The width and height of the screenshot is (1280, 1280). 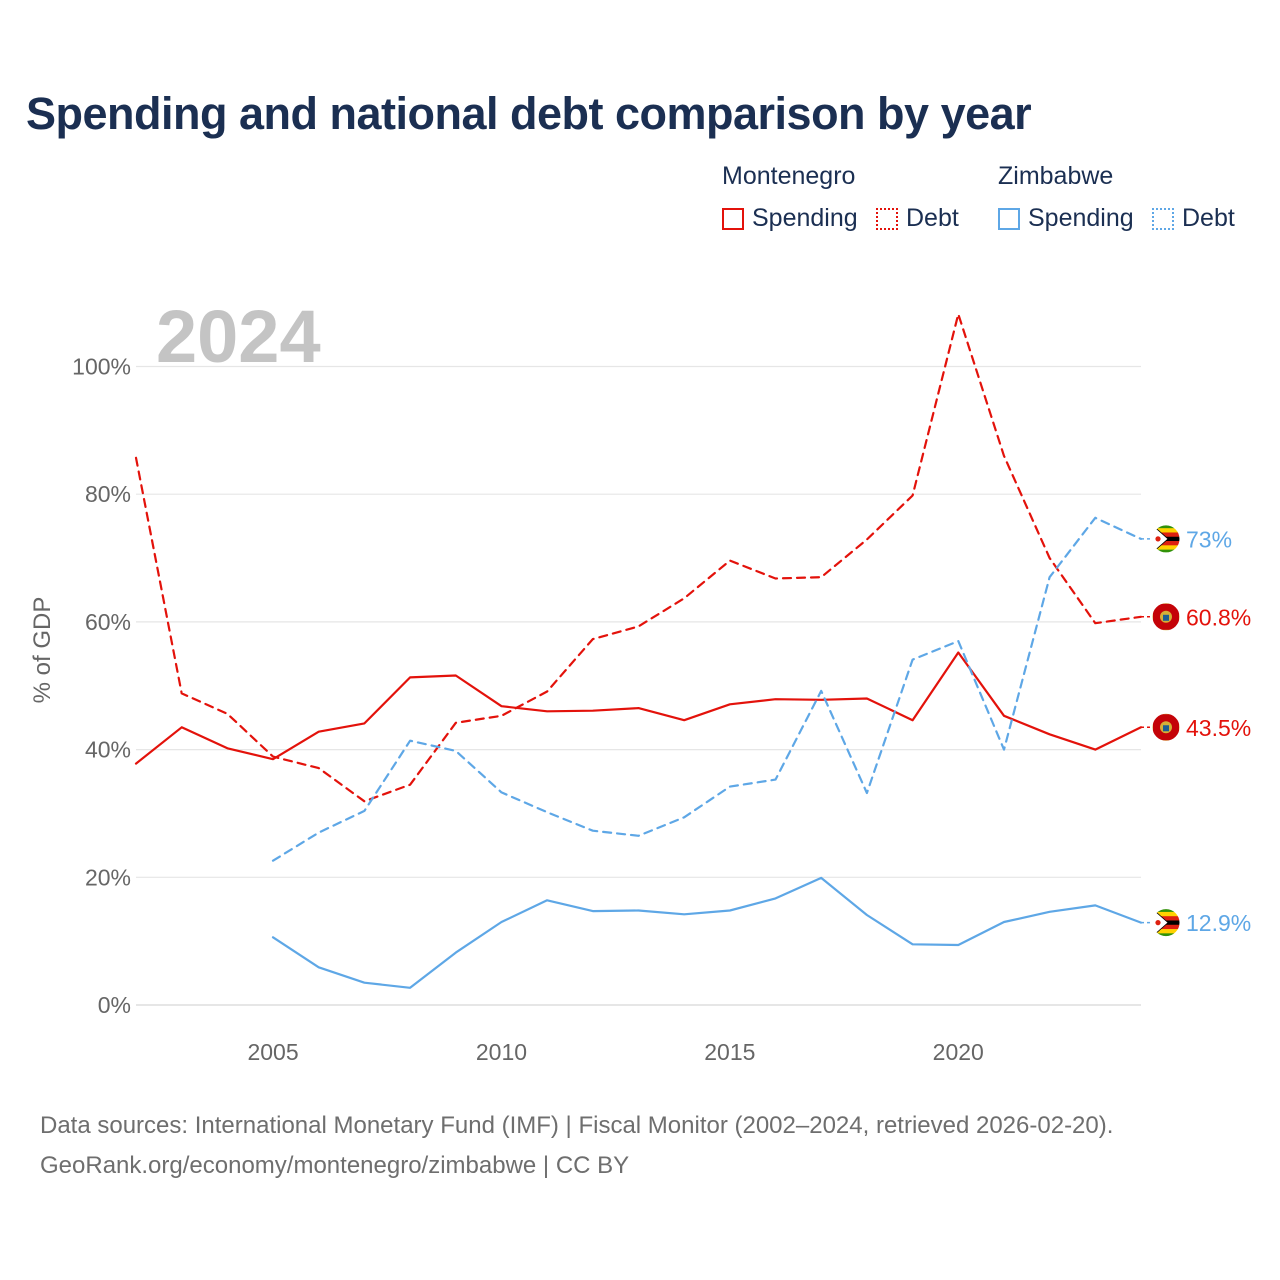 What do you see at coordinates (238, 336) in the screenshot?
I see `year-watermark: 2024` at bounding box center [238, 336].